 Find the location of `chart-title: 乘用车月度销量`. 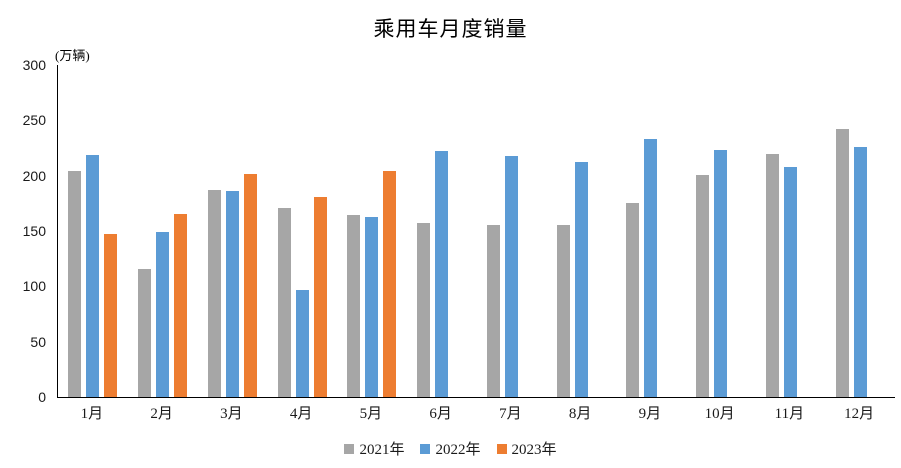

chart-title: 乘用车月度销量 is located at coordinates (450, 29).